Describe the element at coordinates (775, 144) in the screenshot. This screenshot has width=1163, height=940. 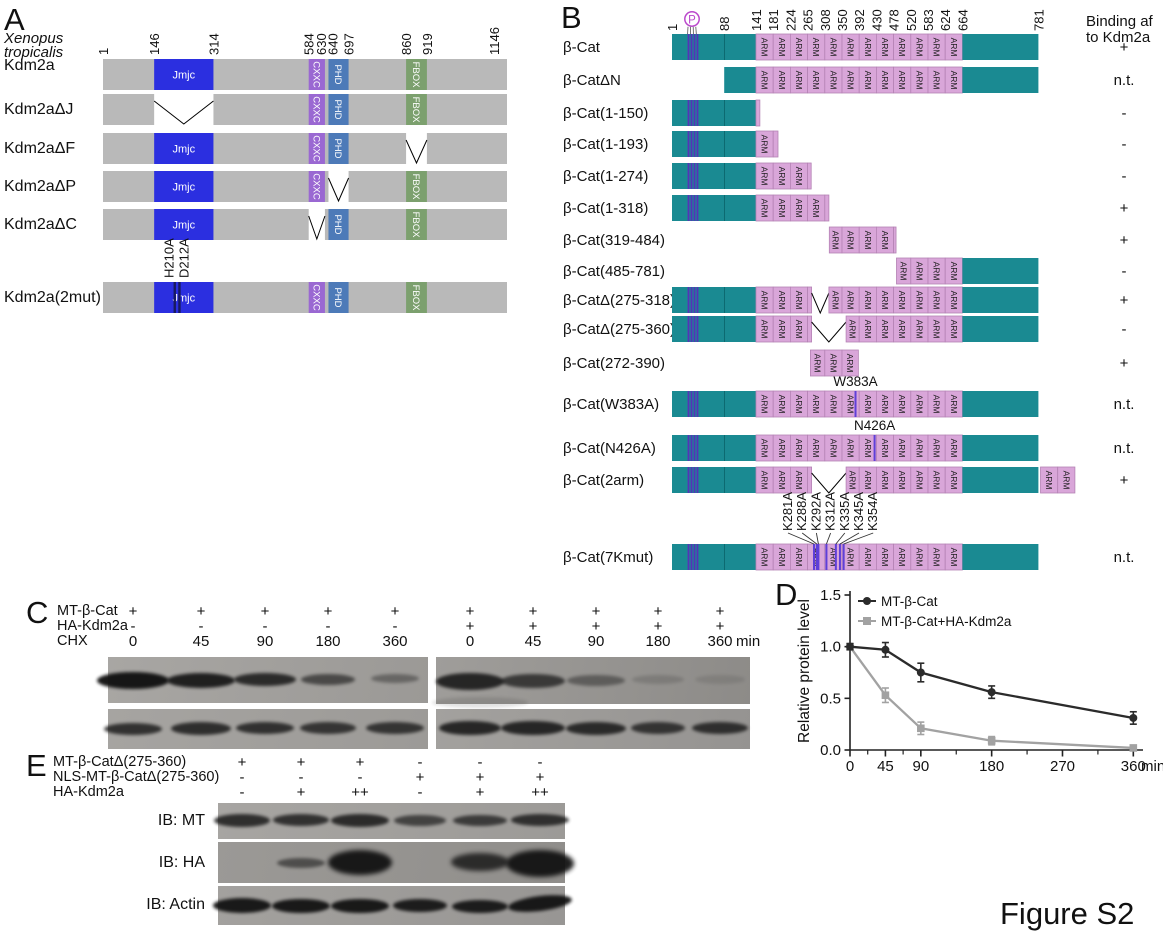
I see `arm-repeat` at that location.